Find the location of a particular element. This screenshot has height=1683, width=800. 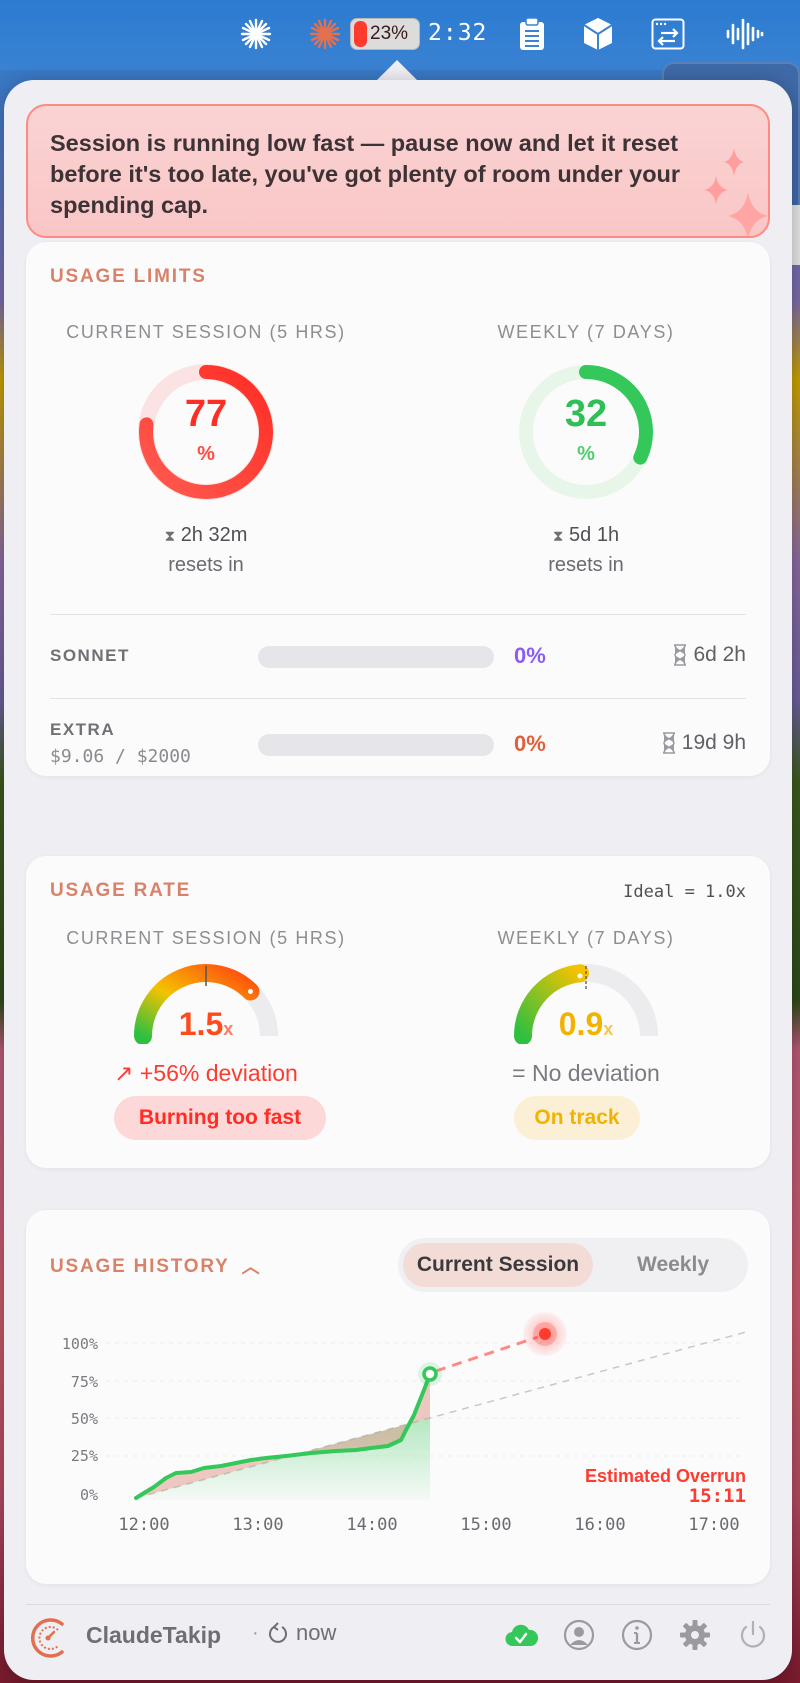

session-reset-label: resets in is located at coordinates (206, 565).